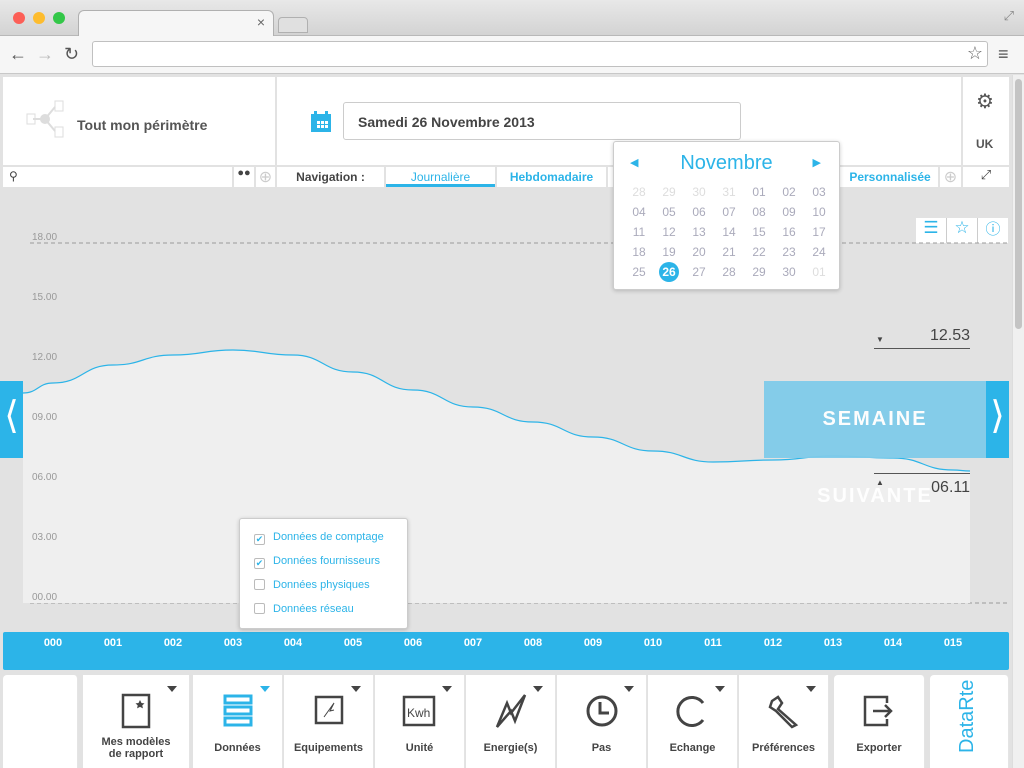  What do you see at coordinates (669, 232) in the screenshot?
I see `calendar-day: 12` at bounding box center [669, 232].